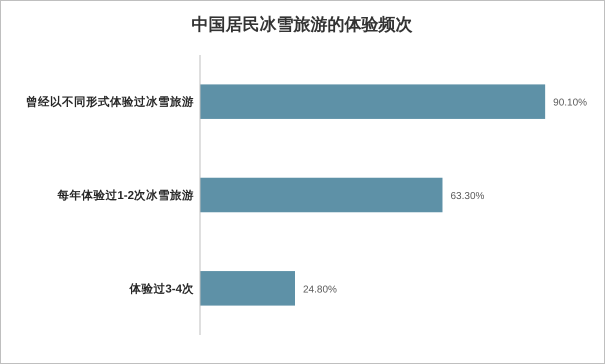  What do you see at coordinates (110, 101) in the screenshot?
I see `y-tick-label: 曾经以不同形式体验过冰雪旅游` at bounding box center [110, 101].